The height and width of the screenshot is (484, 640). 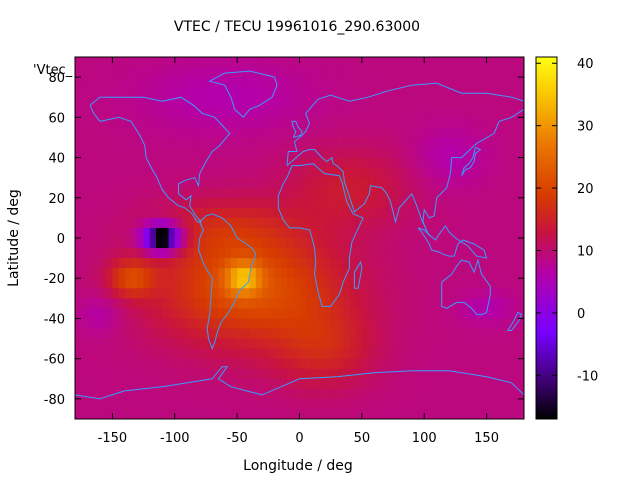 What do you see at coordinates (175, 438) in the screenshot?
I see `x-tick-label: -100` at bounding box center [175, 438].